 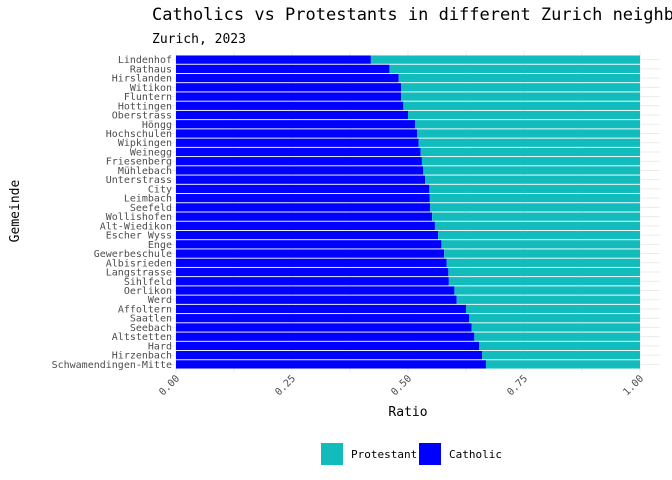 I want to click on bar-catholic-sihlfeld, so click(x=312, y=281).